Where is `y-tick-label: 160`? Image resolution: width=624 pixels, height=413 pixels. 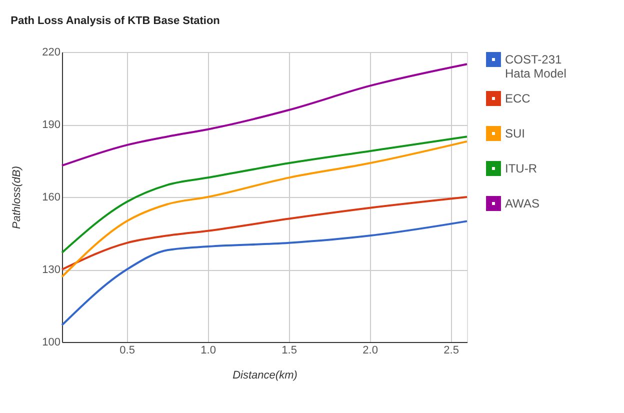
y-tick-label: 160 is located at coordinates (51, 198).